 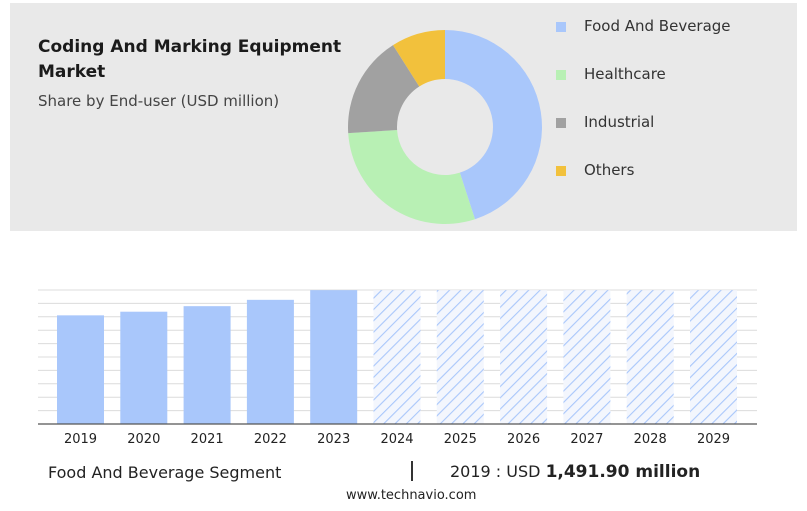 I want to click on donut-slice-food-and-beverage, so click(x=493, y=125).